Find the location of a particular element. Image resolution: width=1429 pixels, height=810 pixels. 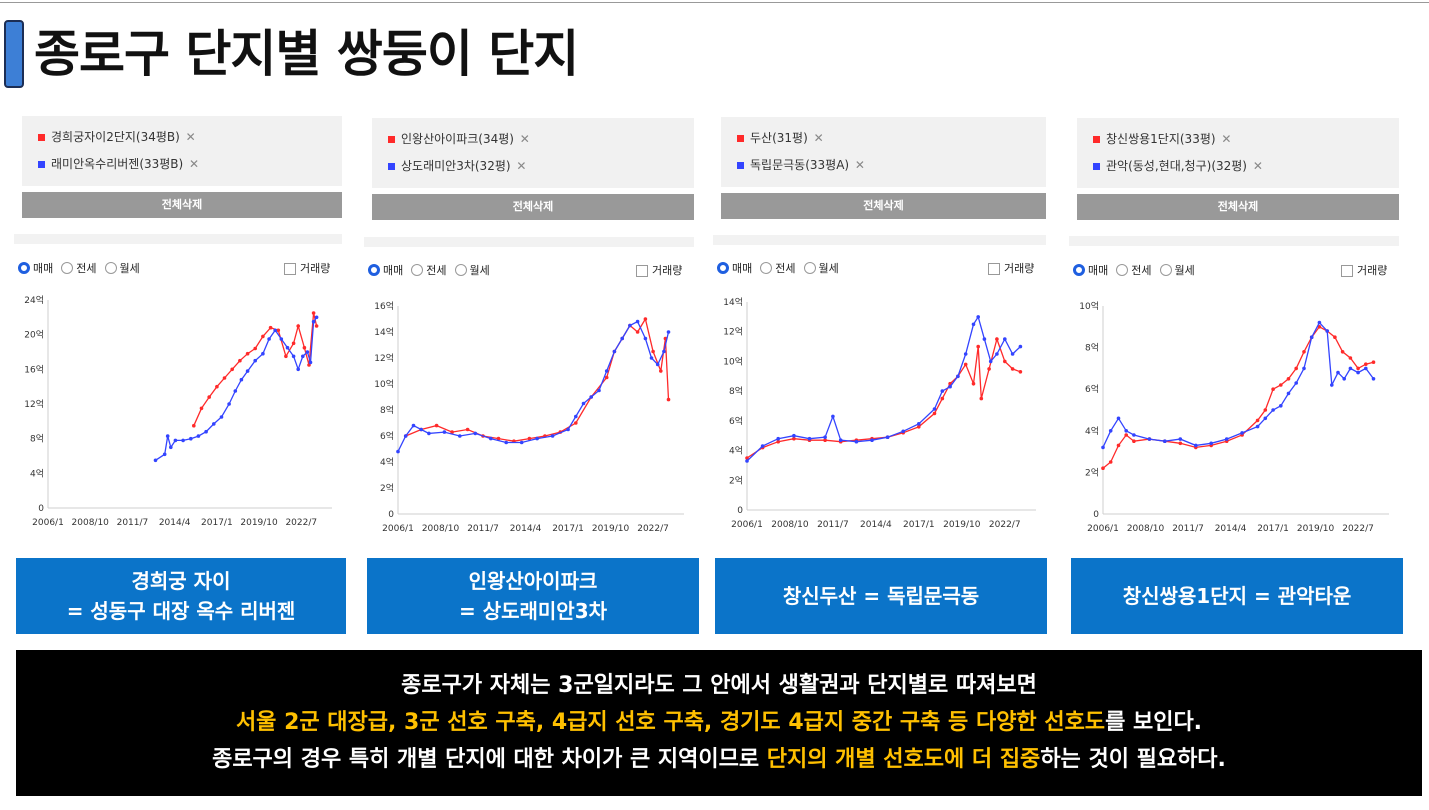

legend-item: 두산(31평) ✕ is located at coordinates (780, 137).